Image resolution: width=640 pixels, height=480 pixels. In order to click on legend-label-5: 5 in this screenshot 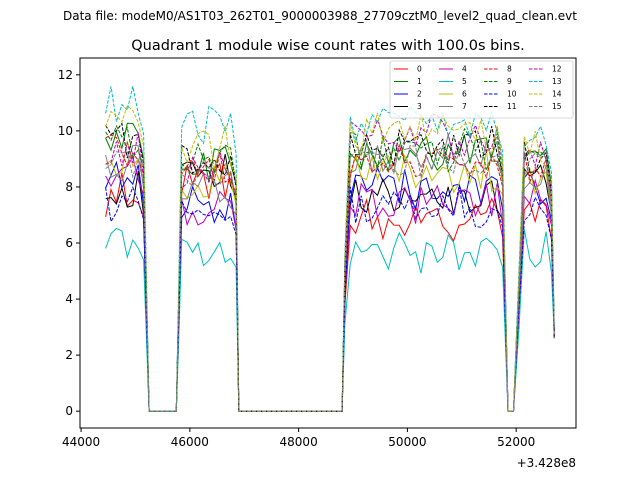, I will do `click(464, 81)`.